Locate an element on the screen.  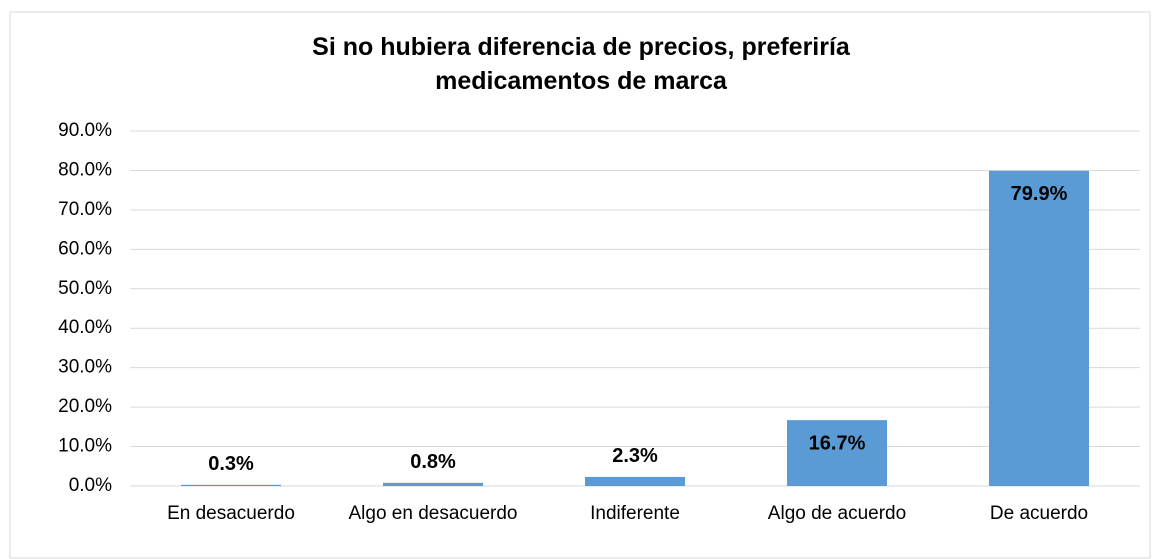
y-tick-label: 10.0% is located at coordinates (85, 446).